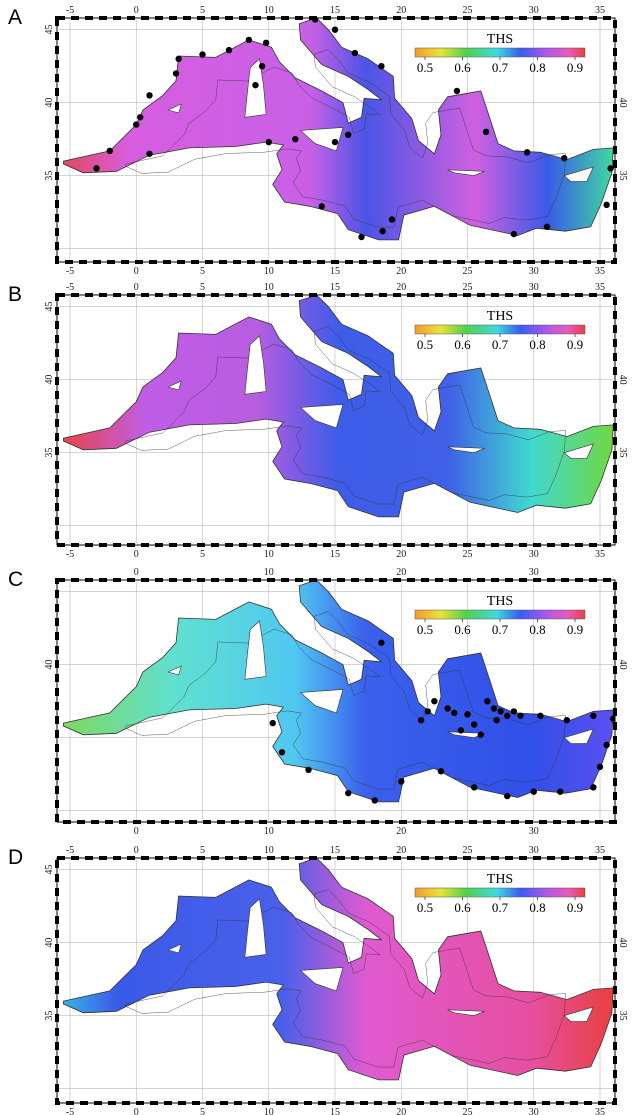 This screenshot has height=1115, width=635. What do you see at coordinates (136, 831) in the screenshot?
I see `bottom-tick-label: 0` at bounding box center [136, 831].